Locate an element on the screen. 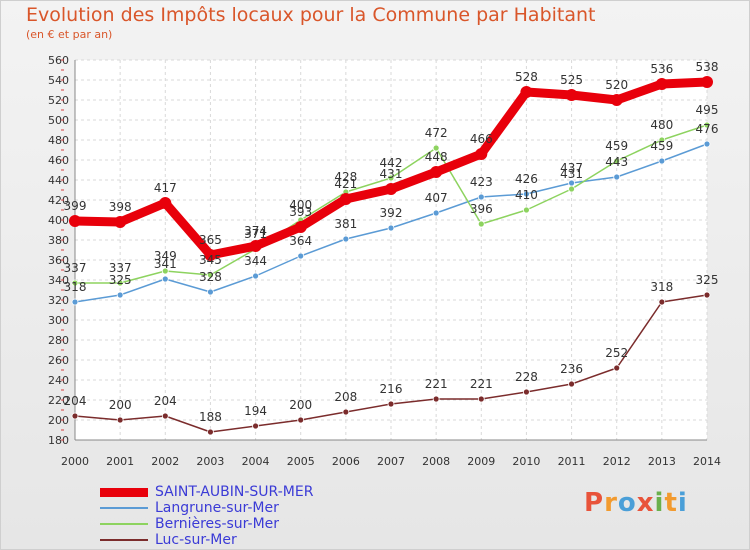  data-label-berni-res-sur-mer: 431 is located at coordinates (571, 174).